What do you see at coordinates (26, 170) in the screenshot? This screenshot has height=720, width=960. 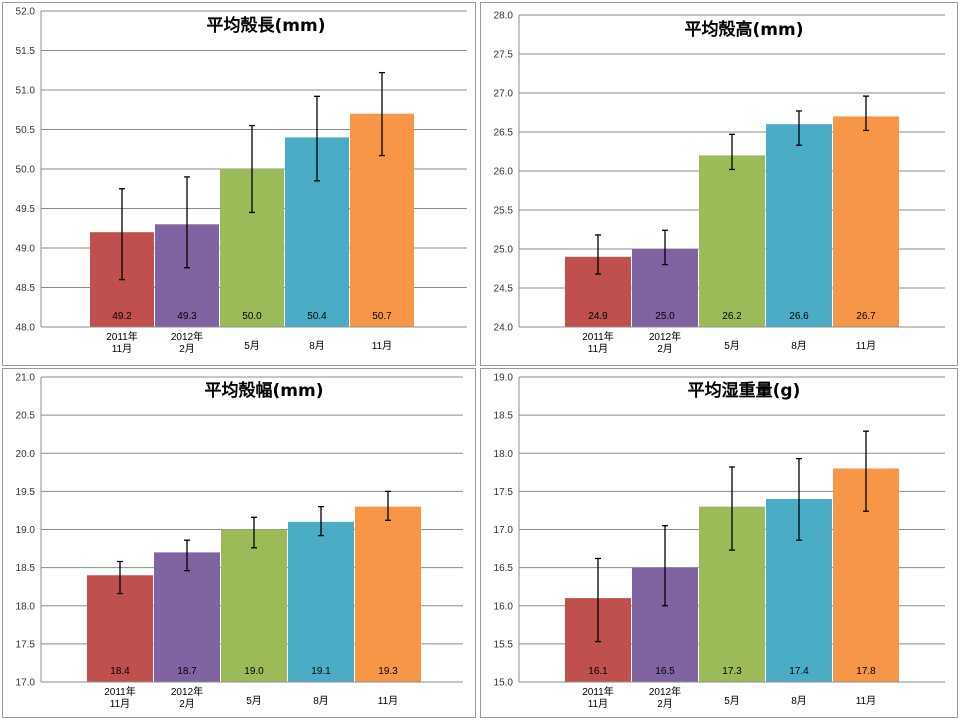 I see `y-tick-label: 50.0` at bounding box center [26, 170].